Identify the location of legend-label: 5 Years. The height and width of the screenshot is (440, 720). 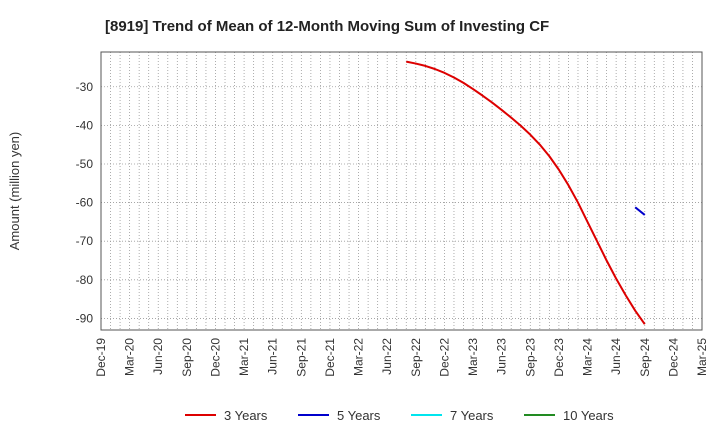
(359, 415).